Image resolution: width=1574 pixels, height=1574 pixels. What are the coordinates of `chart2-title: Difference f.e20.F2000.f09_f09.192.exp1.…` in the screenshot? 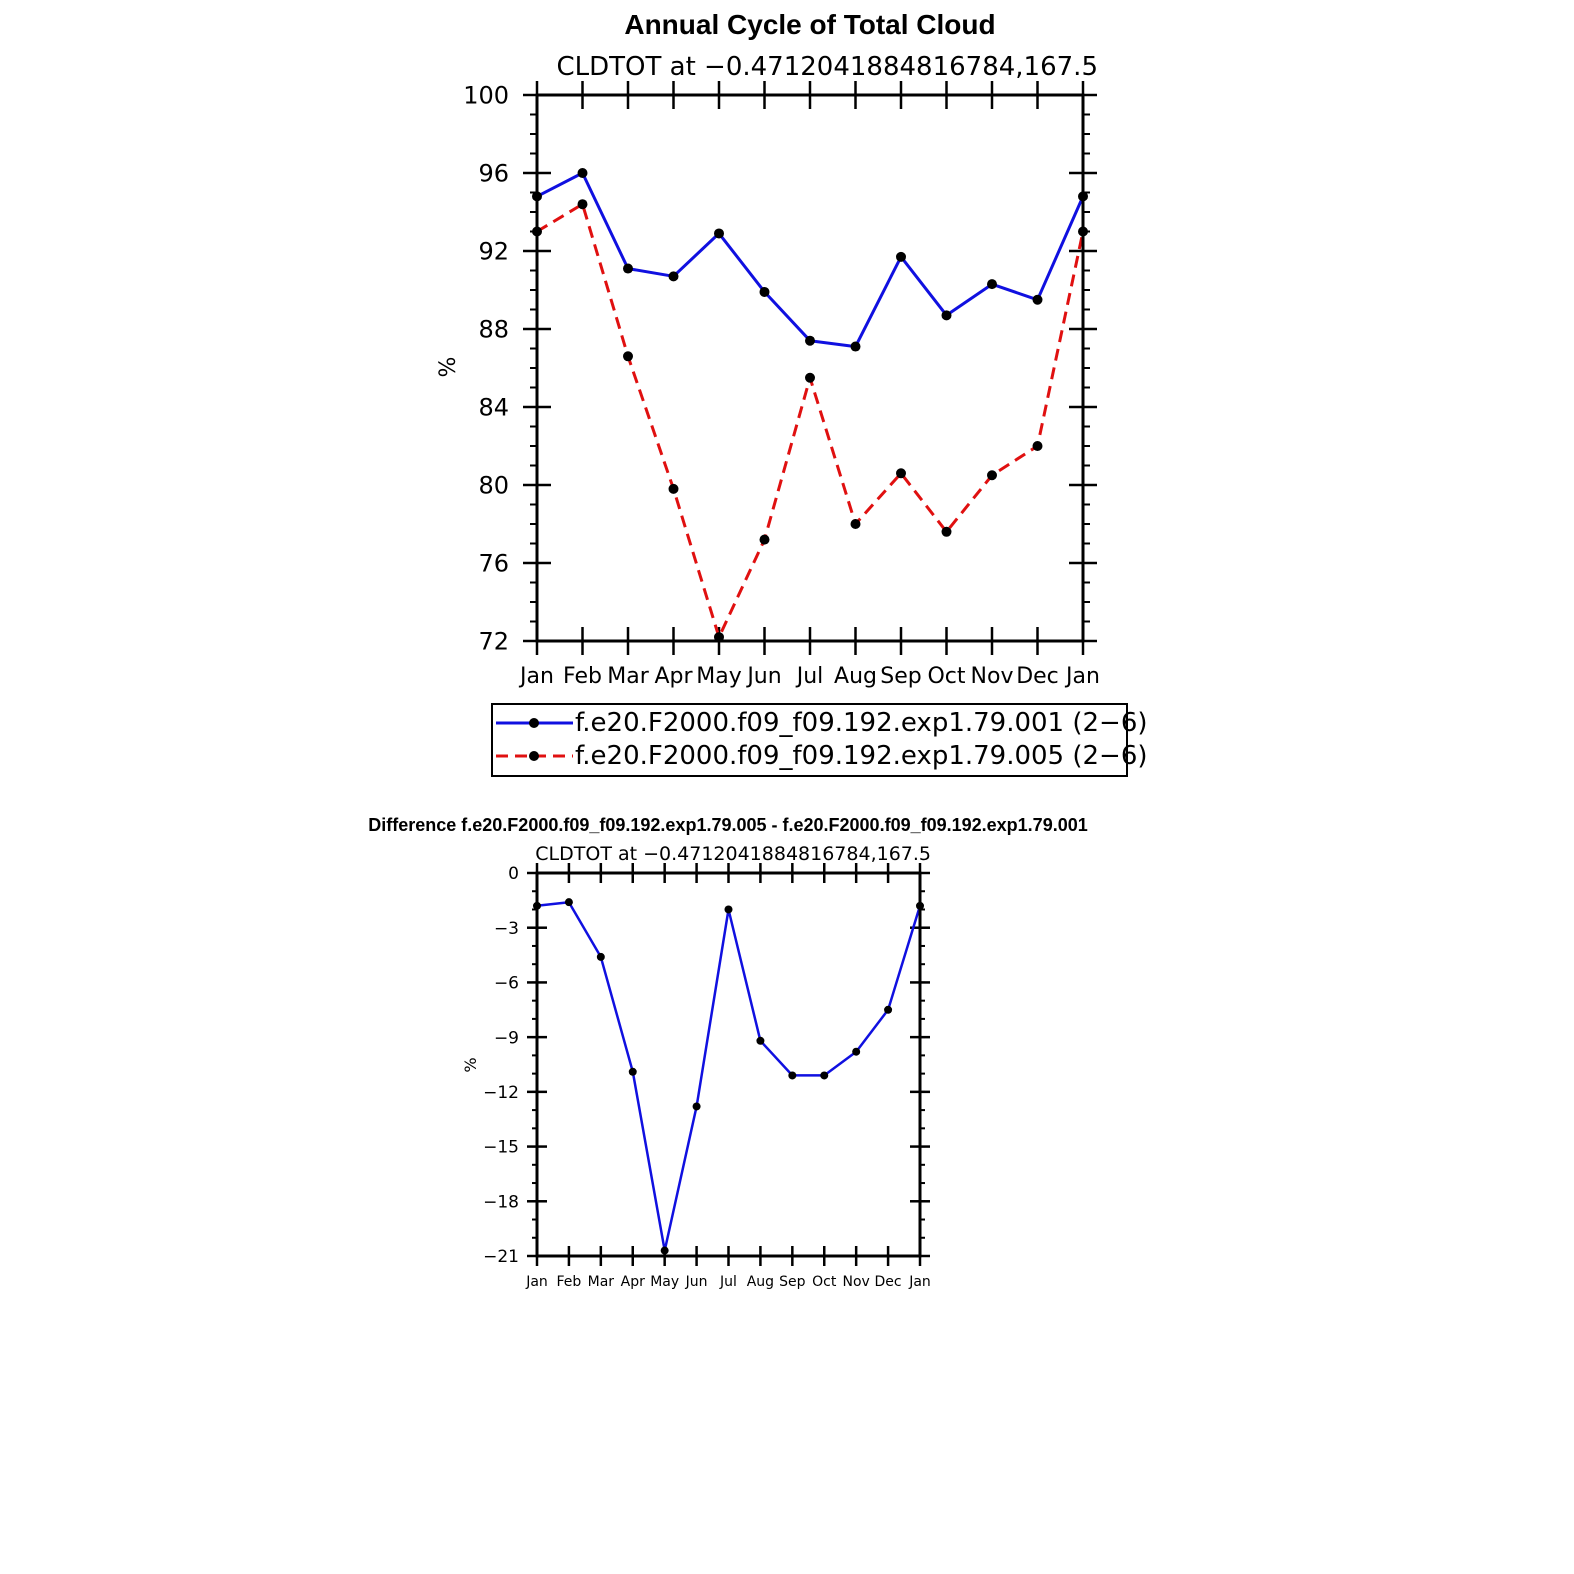 It's located at (727, 825).